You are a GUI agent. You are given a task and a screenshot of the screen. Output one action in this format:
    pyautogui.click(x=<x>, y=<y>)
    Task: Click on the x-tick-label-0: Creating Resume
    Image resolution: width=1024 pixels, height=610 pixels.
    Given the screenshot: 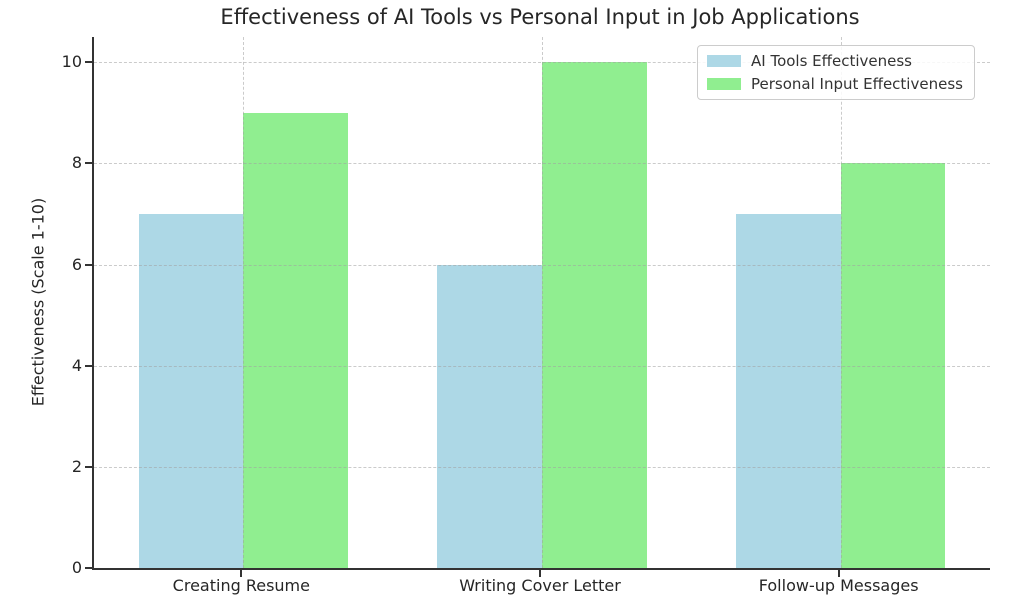 What is the action you would take?
    pyautogui.click(x=241, y=585)
    